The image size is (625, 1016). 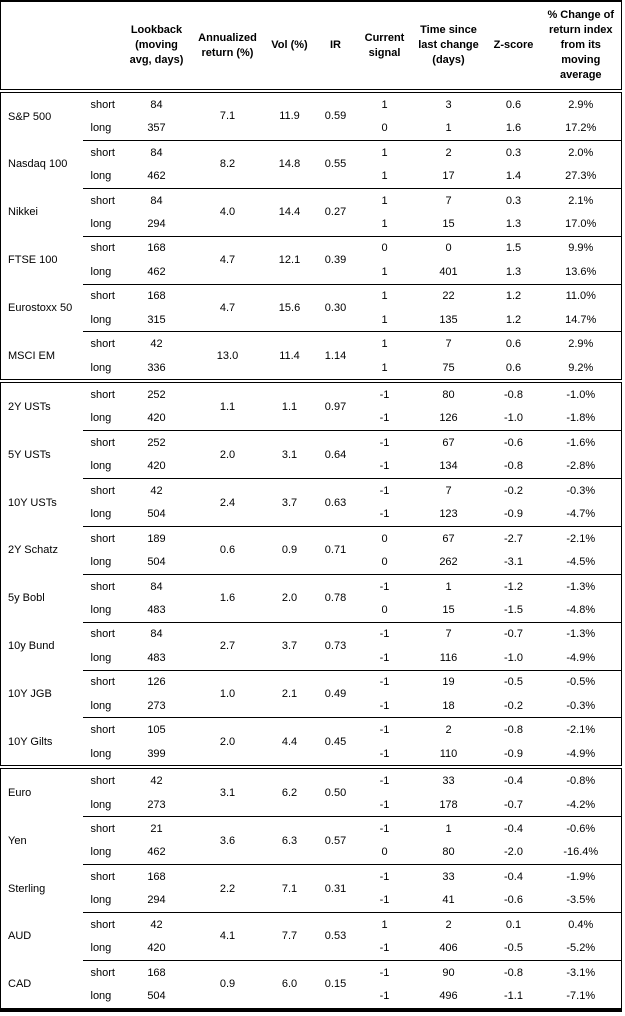 I want to click on asset-row-short: 10Y Gilts short 105 2.0 4.4 0.45 -1 2 -0.8 -2.1%, so click(x=311, y=742).